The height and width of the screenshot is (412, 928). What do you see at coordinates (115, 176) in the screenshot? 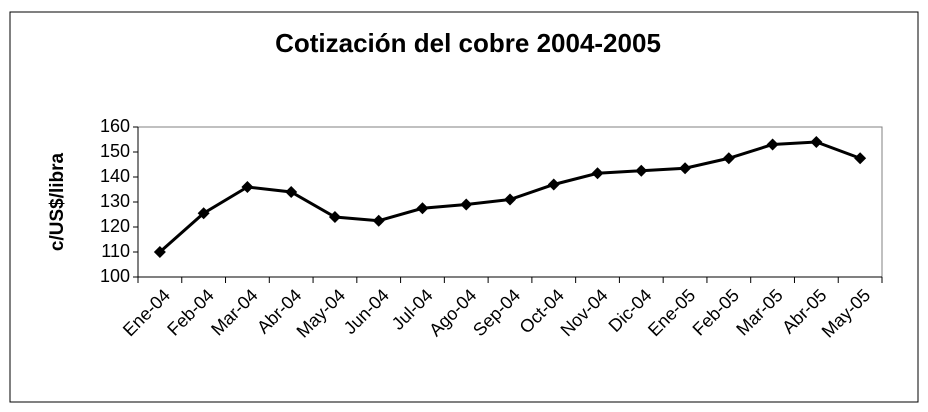
I see `y-tick-label: 140` at bounding box center [115, 176].